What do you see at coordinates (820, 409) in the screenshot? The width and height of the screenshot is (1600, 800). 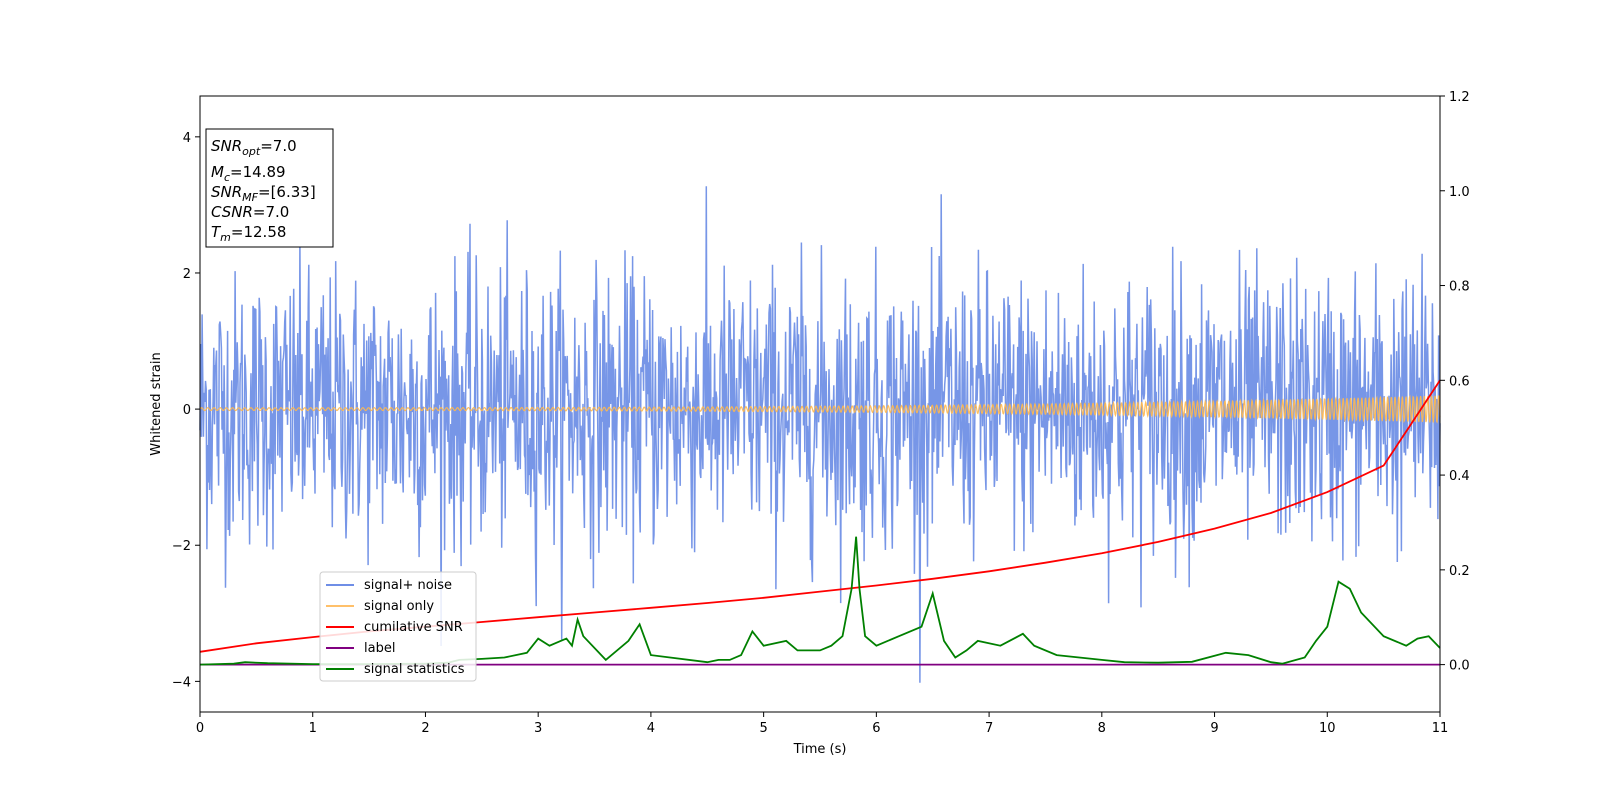 I see `series-line-signal-only` at bounding box center [820, 409].